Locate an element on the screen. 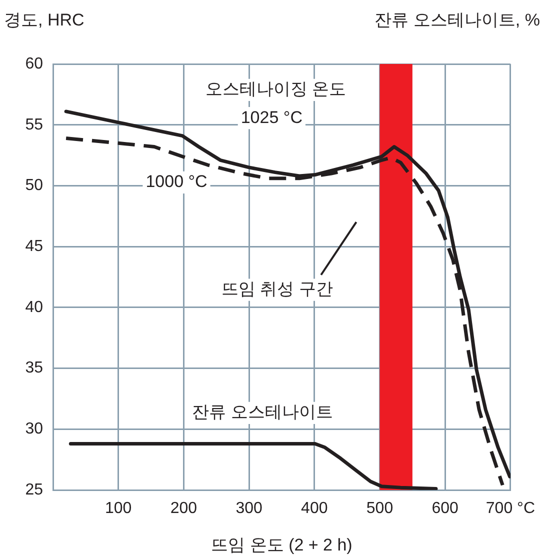 This screenshot has width=544, height=560. x-axis-title: 뜨임 온도 (2 + 2 h) is located at coordinates (281, 545).